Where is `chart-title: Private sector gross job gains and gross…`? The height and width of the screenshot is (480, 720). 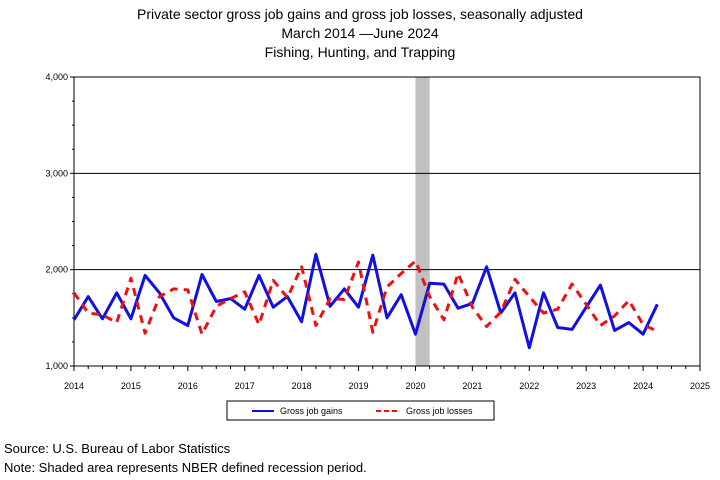
chart-title: Private sector gross job gains and gross… is located at coordinates (360, 14).